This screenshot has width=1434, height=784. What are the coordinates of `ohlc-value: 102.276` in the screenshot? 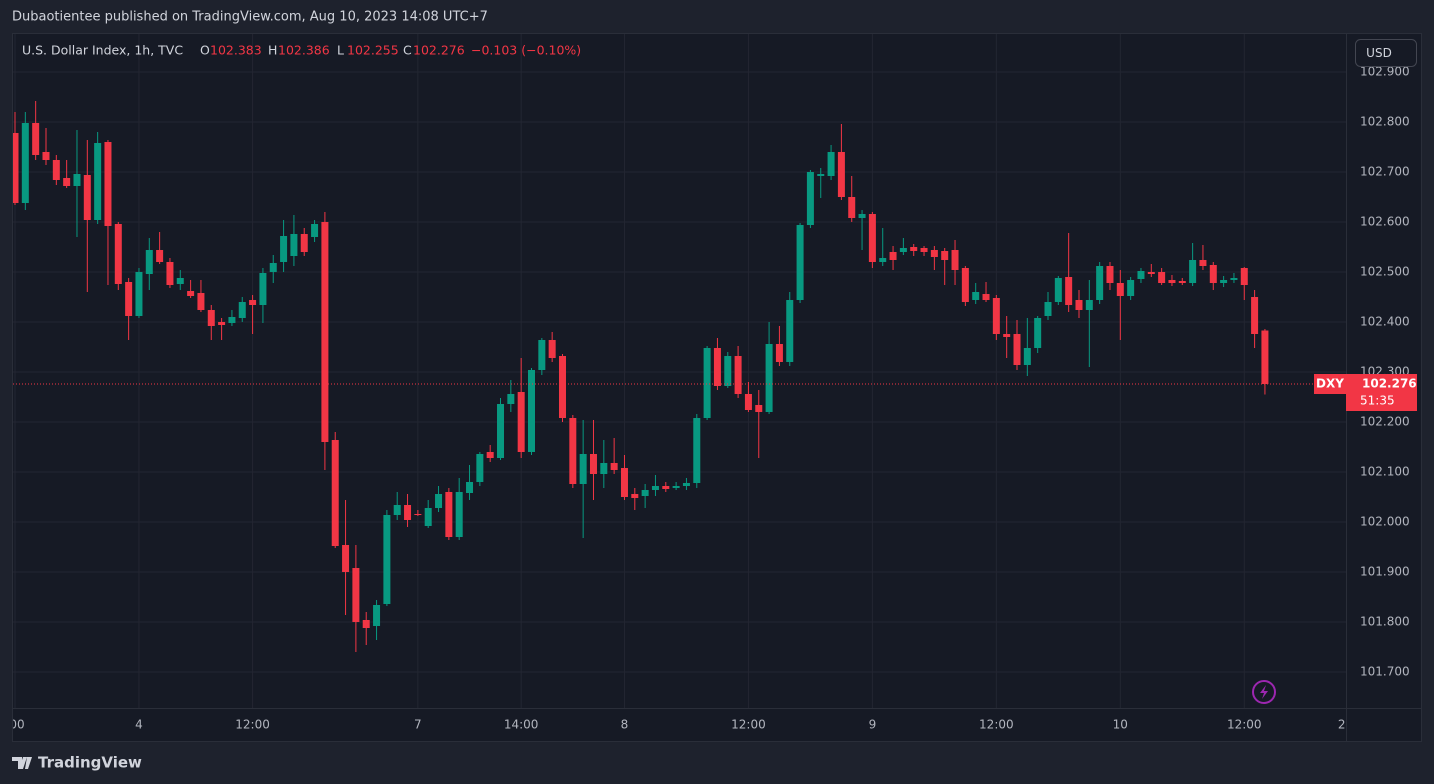 It's located at (439, 50).